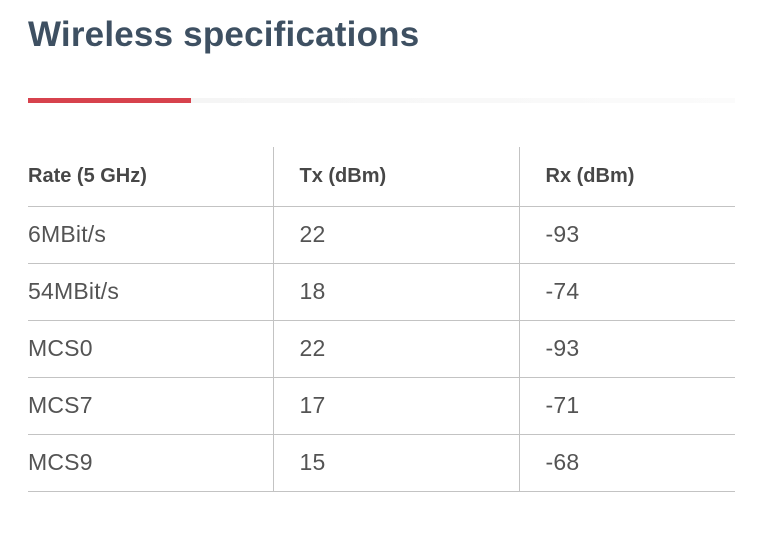 This screenshot has width=763, height=546. I want to click on cell-rx: -68, so click(626, 463).